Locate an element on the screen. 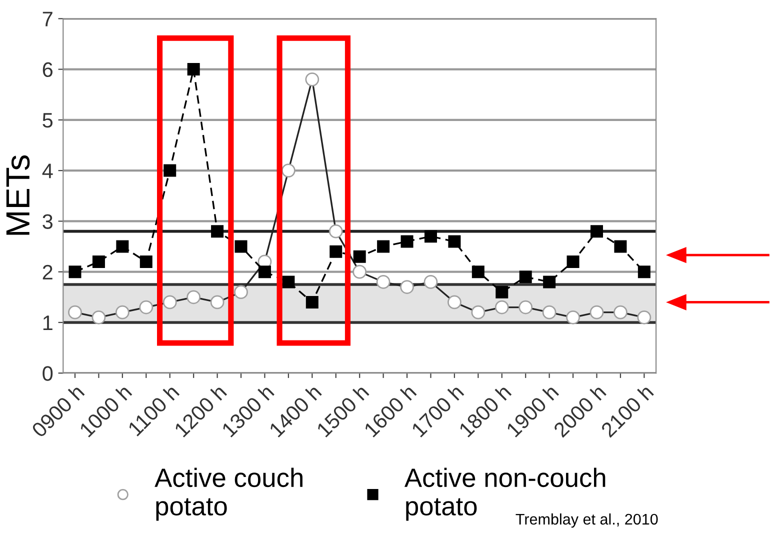  y-tick-label: 1 is located at coordinates (47, 323).